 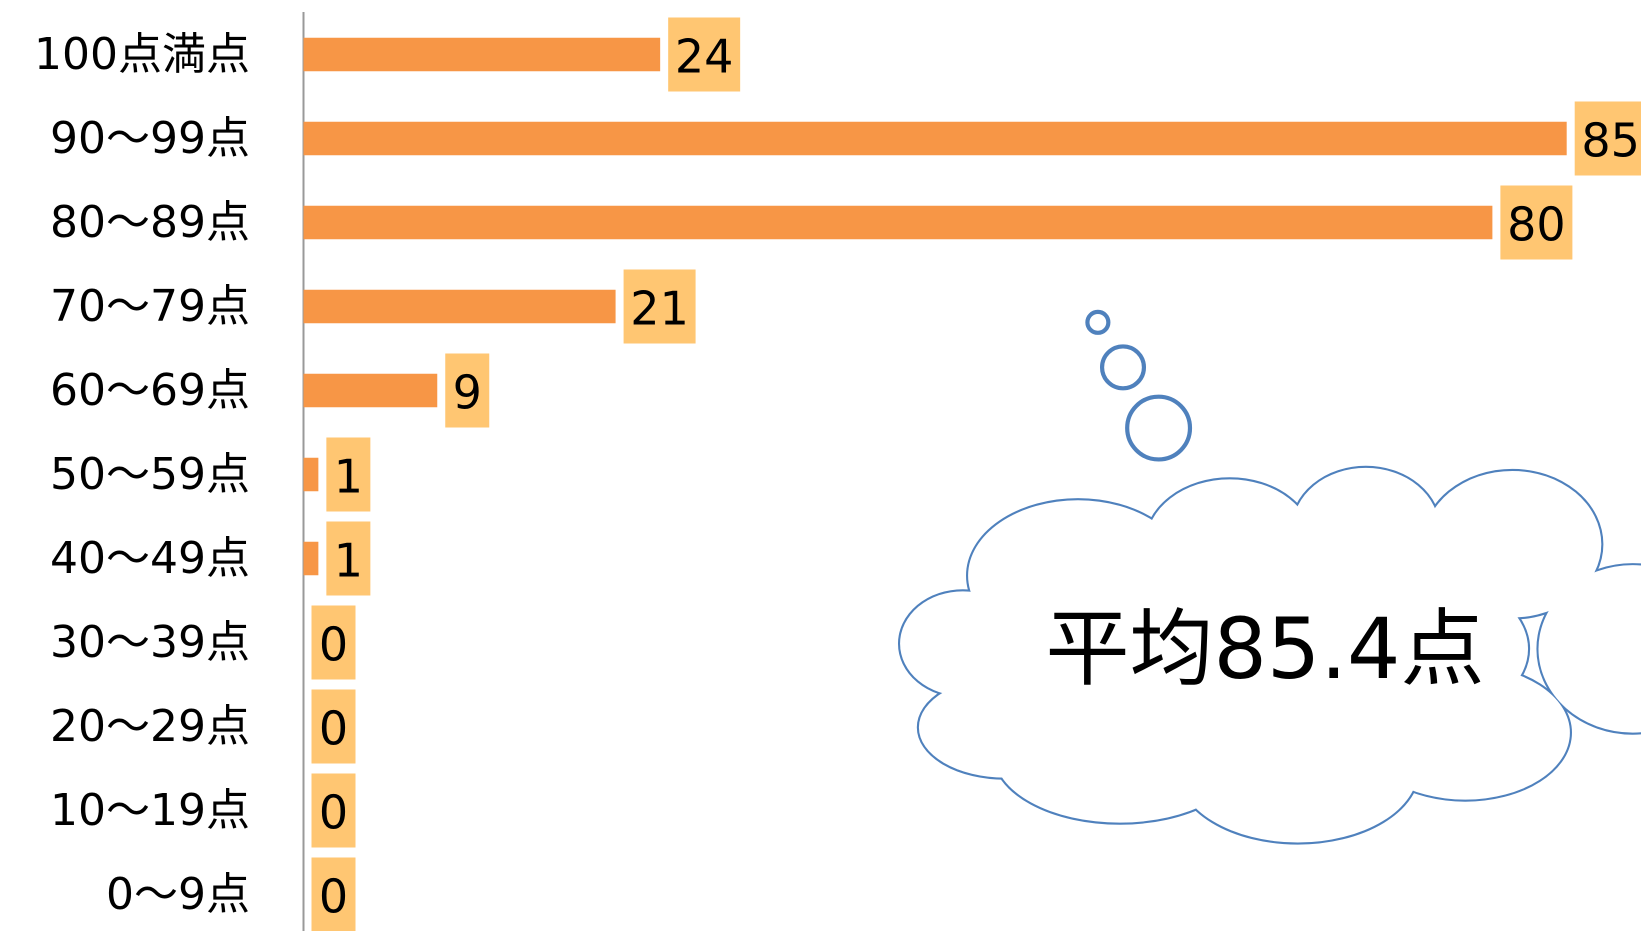 I want to click on y-tick-label: 0〜9点, so click(x=178, y=894).